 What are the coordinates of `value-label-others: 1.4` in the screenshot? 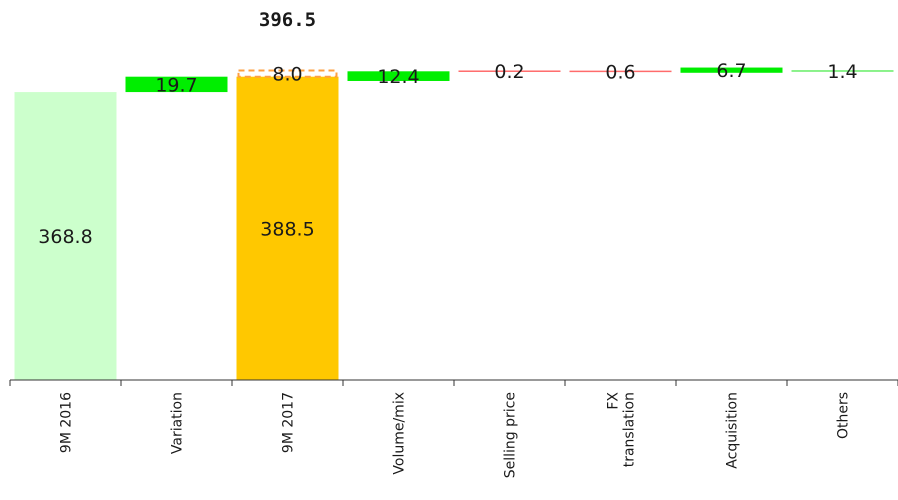 It's located at (842, 72).